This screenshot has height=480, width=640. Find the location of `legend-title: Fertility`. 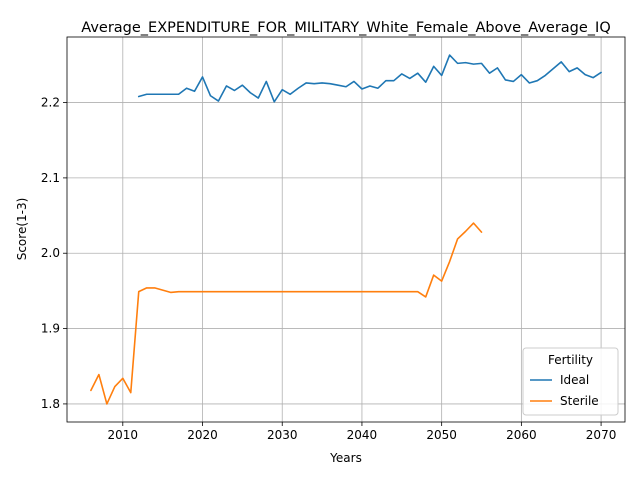

legend-title: Fertility is located at coordinates (570, 360).